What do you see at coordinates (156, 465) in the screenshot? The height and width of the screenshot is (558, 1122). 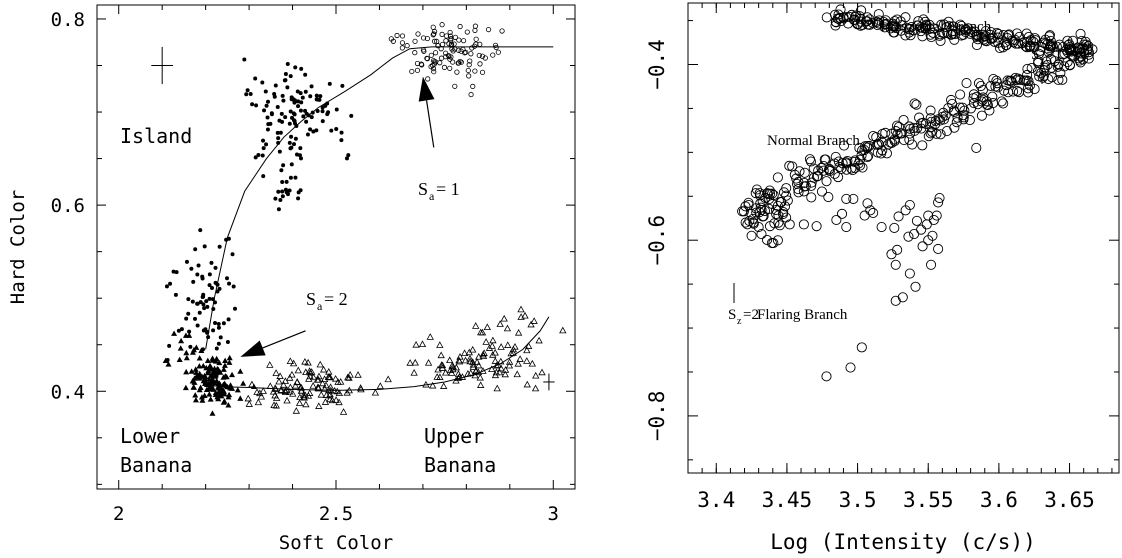 I see `label-lower-banana-2: Banana` at bounding box center [156, 465].